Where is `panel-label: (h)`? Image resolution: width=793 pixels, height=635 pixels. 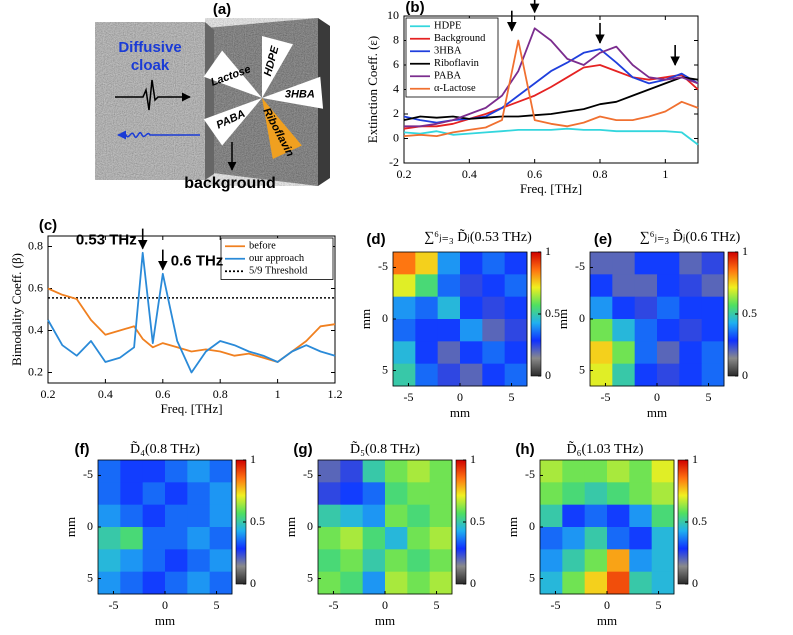 panel-label: (h) is located at coordinates (524, 449).